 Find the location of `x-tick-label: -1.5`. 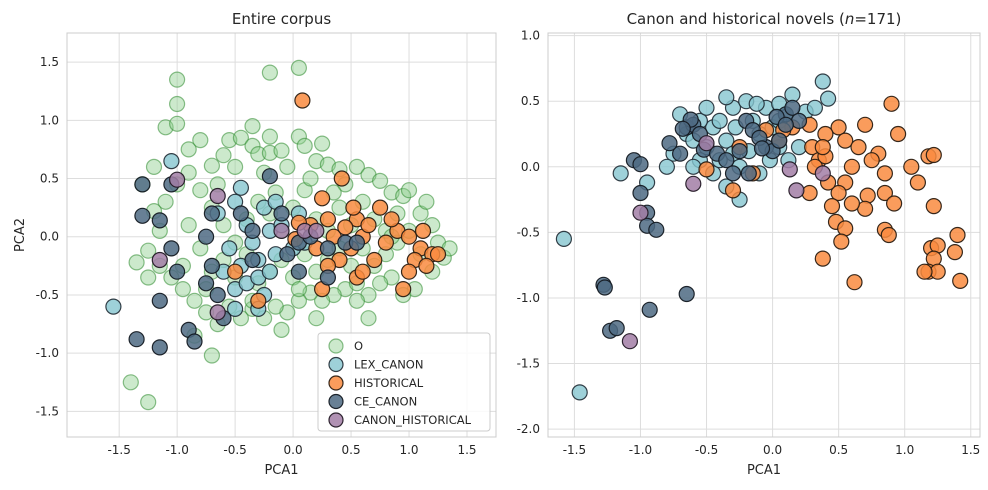

x-tick-label: -1.5 is located at coordinates (118, 450).